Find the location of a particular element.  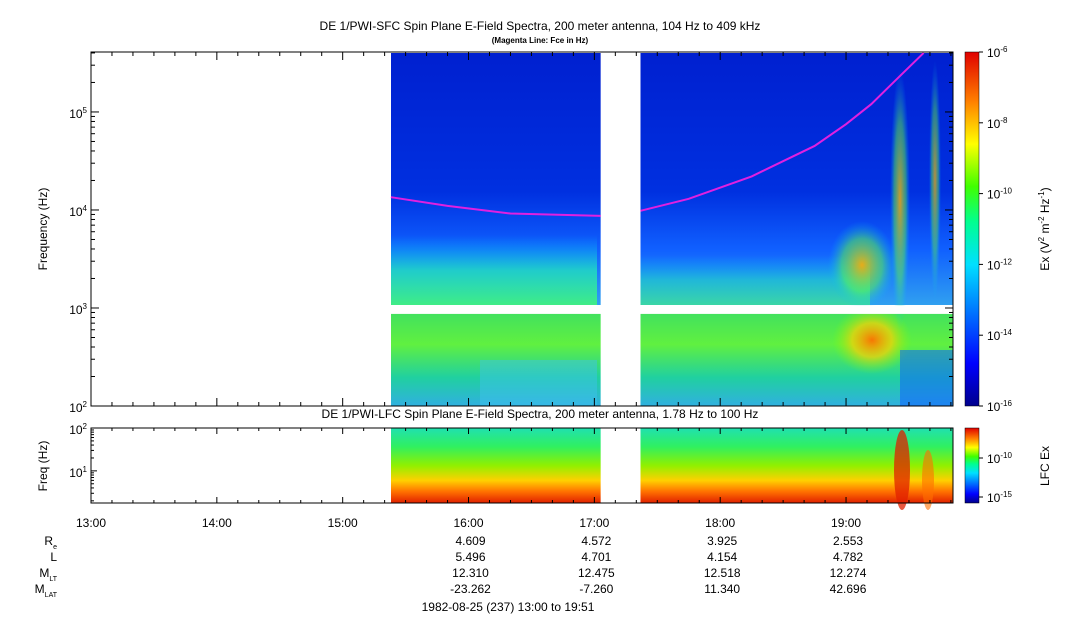

lfc-y-tick-label: 10¹ is located at coordinates (78, 472).